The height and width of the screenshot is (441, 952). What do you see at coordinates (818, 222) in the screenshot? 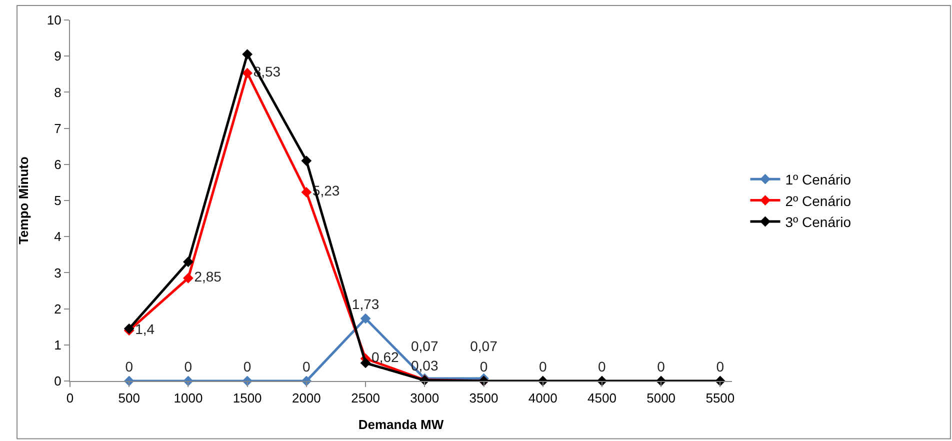
I see `legend-label: 3º Cenário` at bounding box center [818, 222].